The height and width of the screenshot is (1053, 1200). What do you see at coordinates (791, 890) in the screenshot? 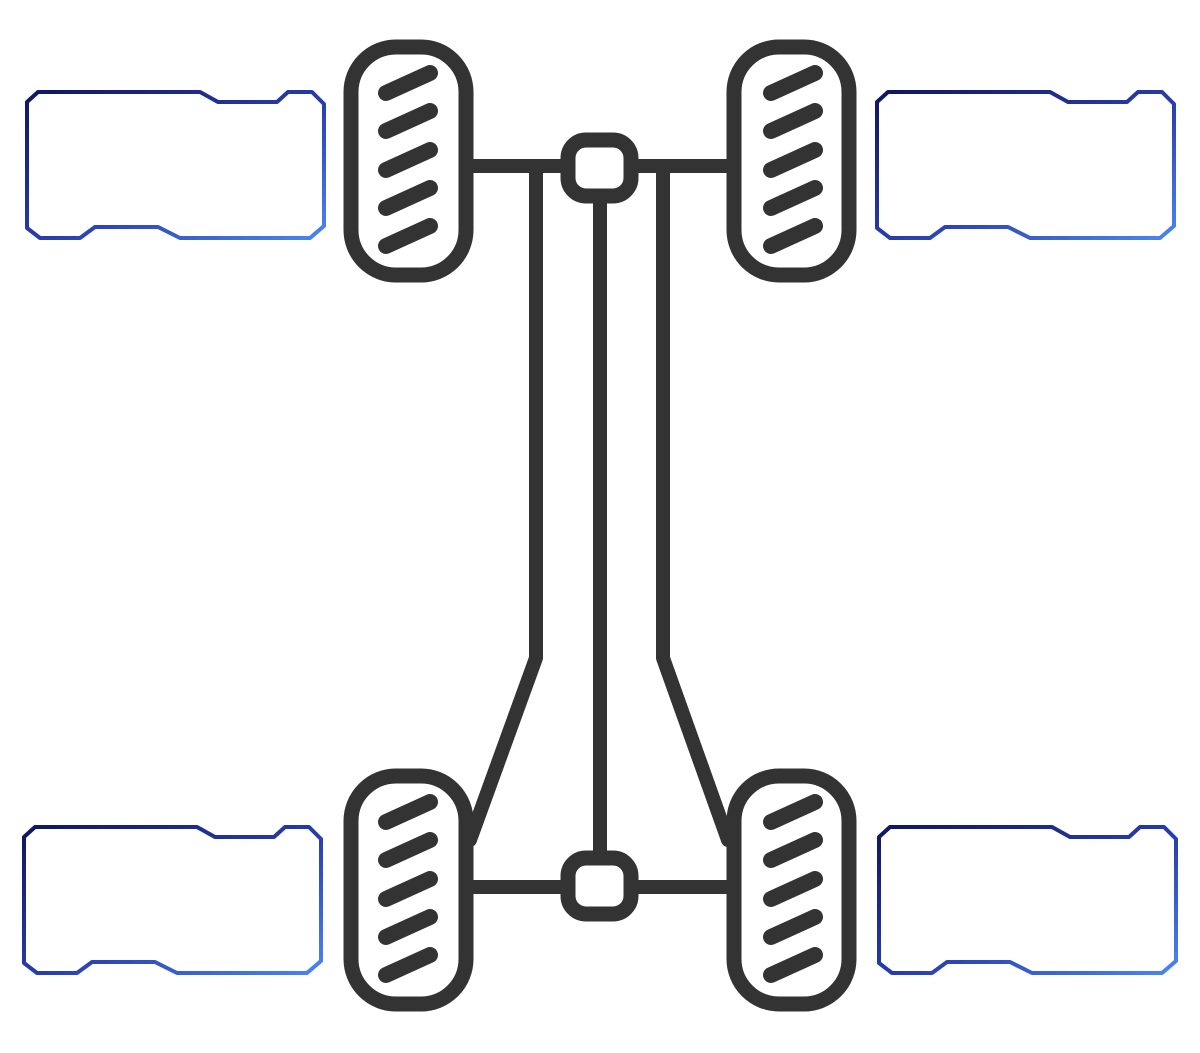
I see `wheel-rear-right` at bounding box center [791, 890].